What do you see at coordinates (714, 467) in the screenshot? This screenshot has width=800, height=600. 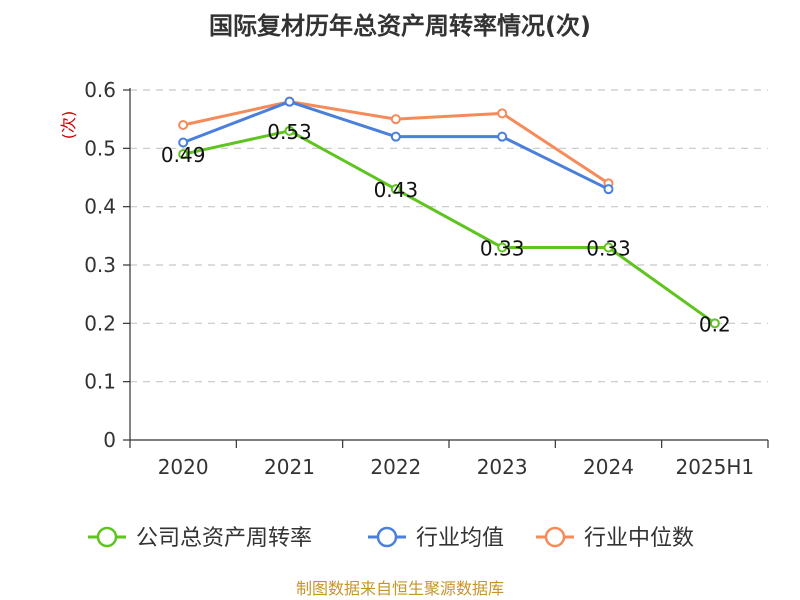 I see `x-tick-label: 2025H1` at bounding box center [714, 467].